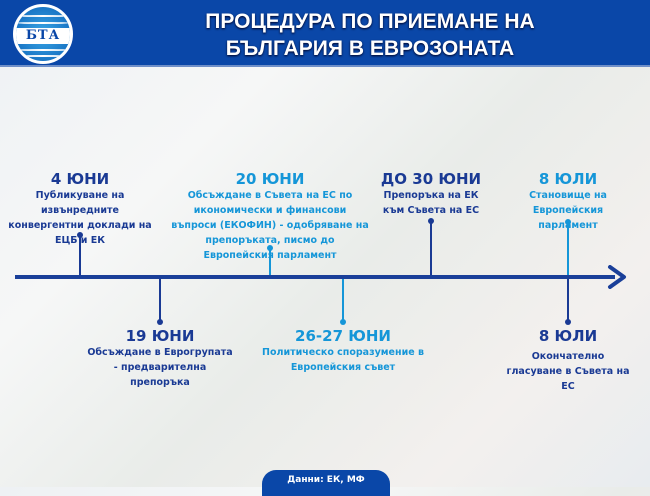 Image resolution: width=650 pixels, height=496 pixels. I want to click on source-label: Данни: ЕК, МФ, so click(326, 483).